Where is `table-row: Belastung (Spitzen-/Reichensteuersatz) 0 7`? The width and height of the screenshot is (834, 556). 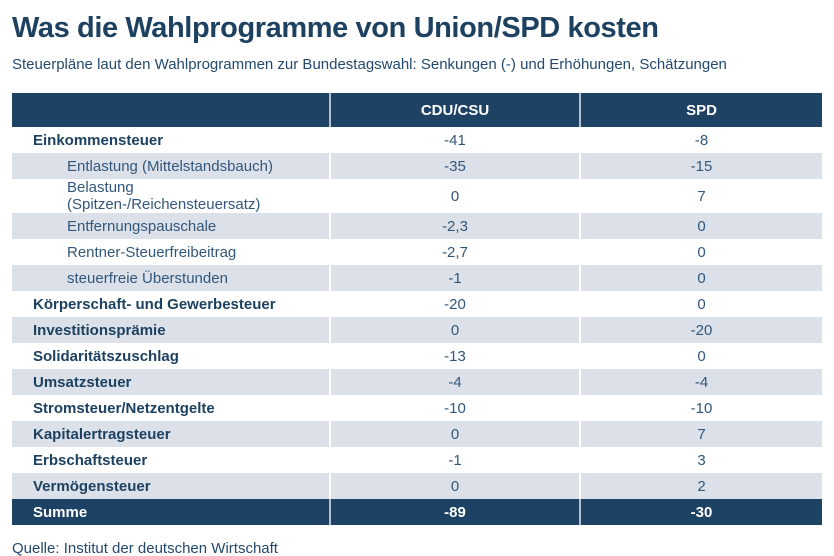 table-row: Belastung (Spitzen-/Reichensteuersatz) 0 7 is located at coordinates (417, 196).